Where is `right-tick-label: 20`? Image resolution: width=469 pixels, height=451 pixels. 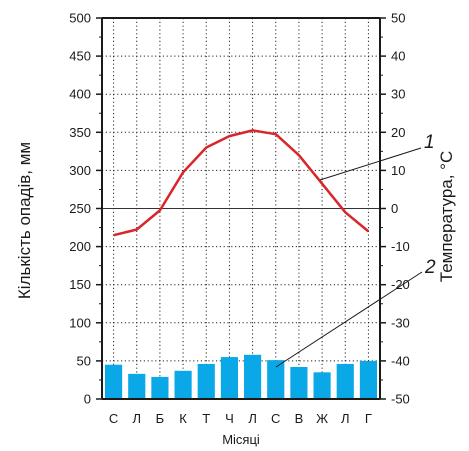
right-tick-label: 20 is located at coordinates (398, 132).